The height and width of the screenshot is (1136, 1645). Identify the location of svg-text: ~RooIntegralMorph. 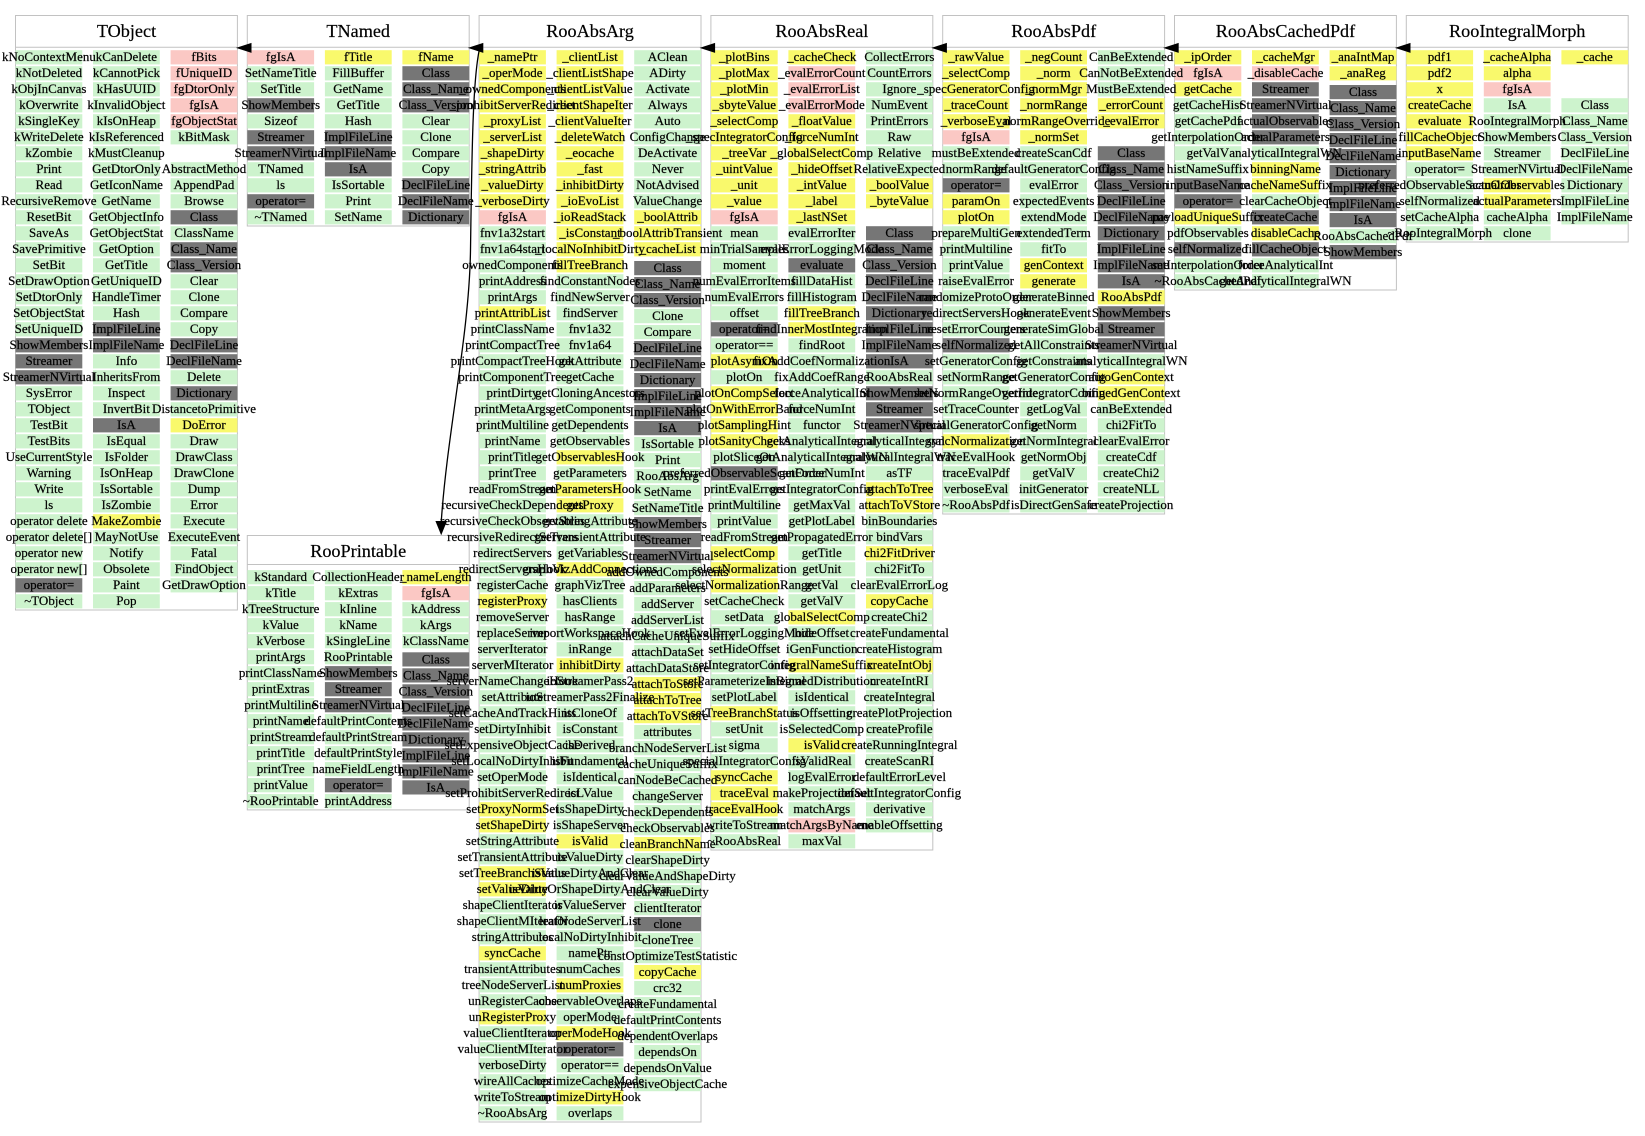
(1439, 232).